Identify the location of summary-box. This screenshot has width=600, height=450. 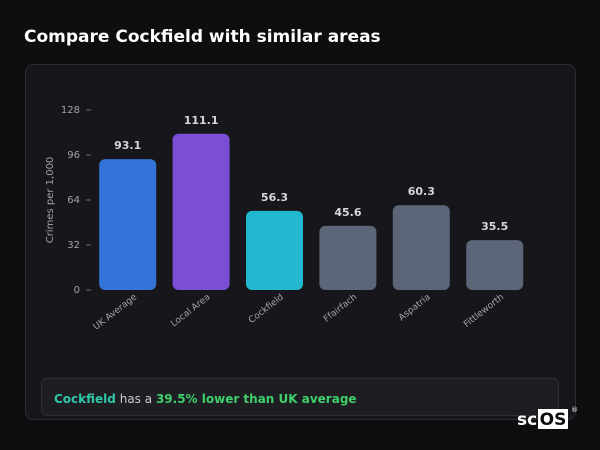
(300, 397).